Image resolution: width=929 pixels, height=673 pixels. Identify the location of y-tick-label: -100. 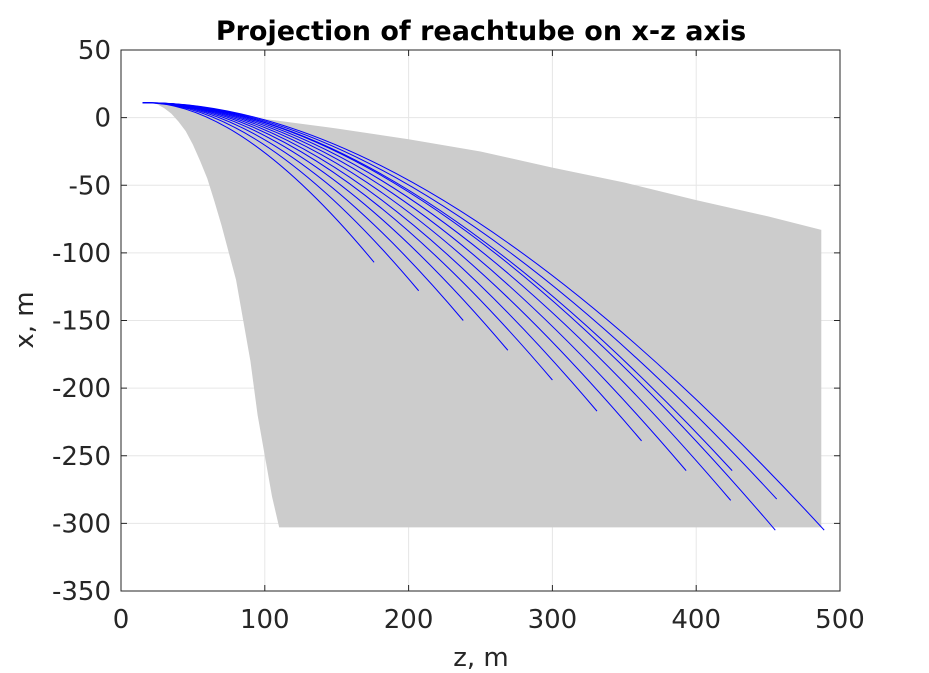
(81, 254).